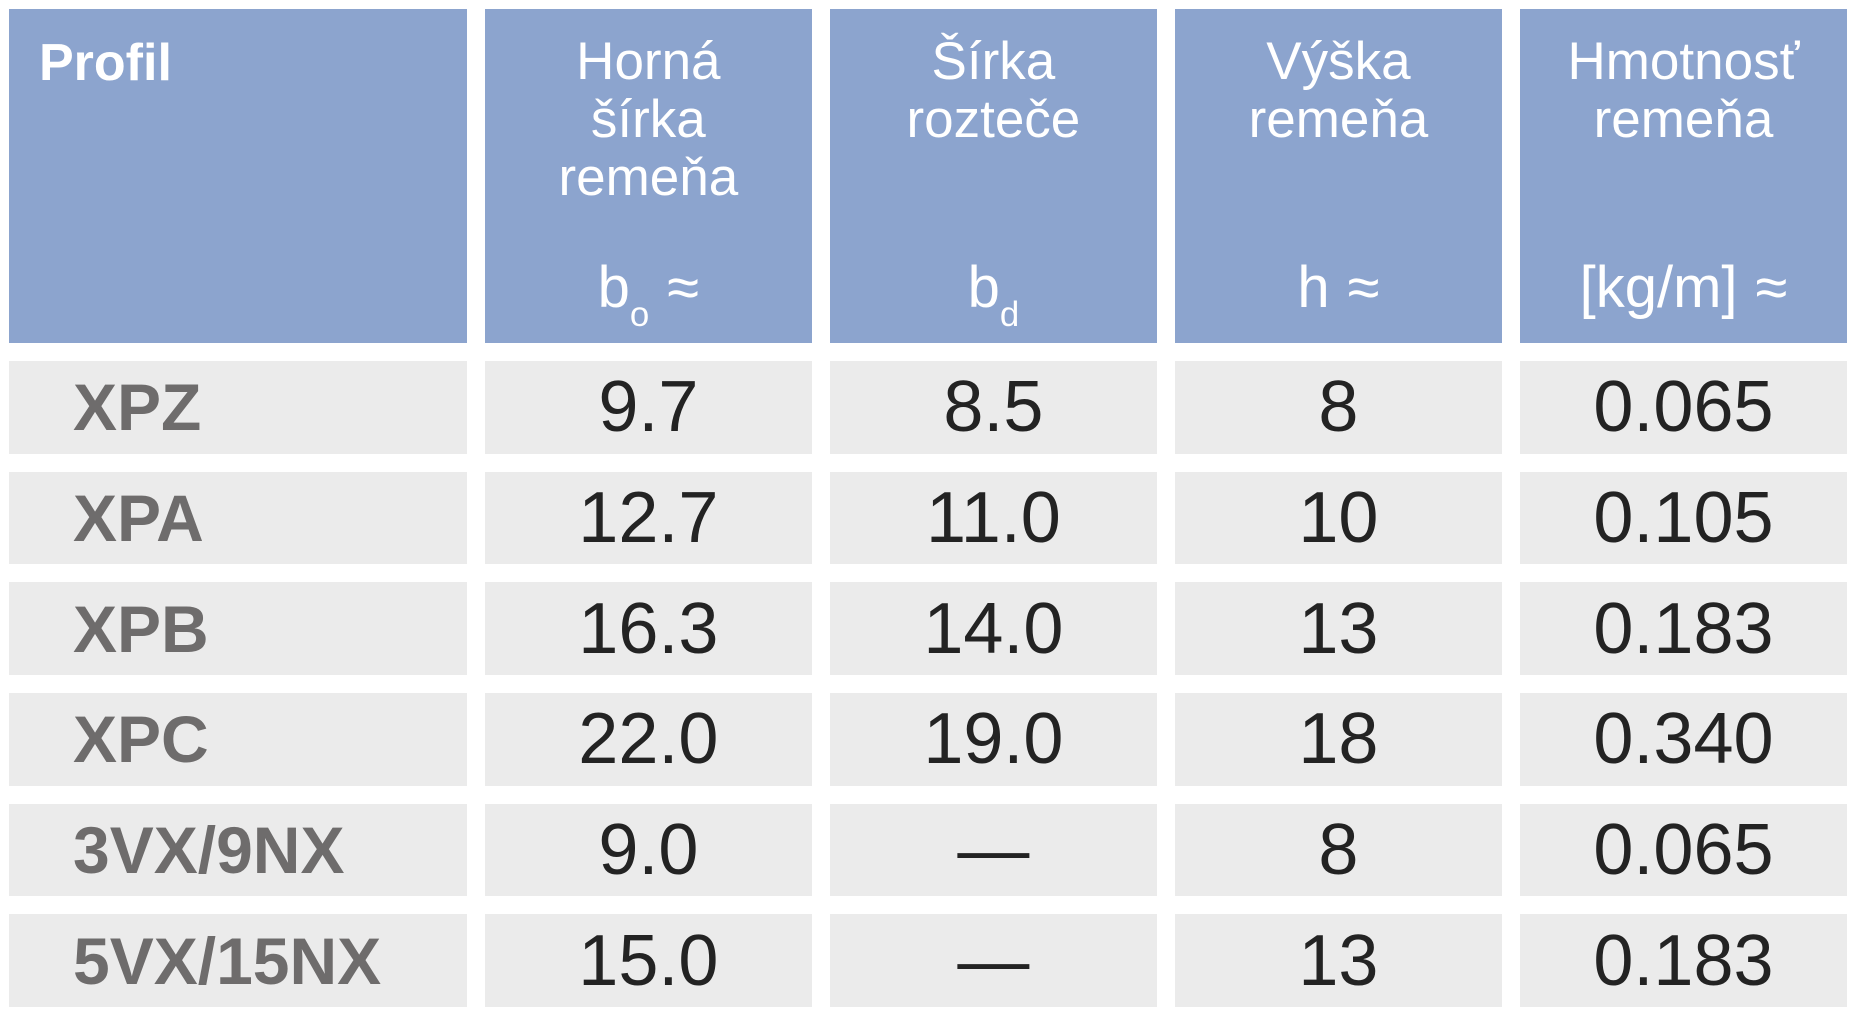  I want to click on symbol-base: [kg/m], so click(1658, 287).